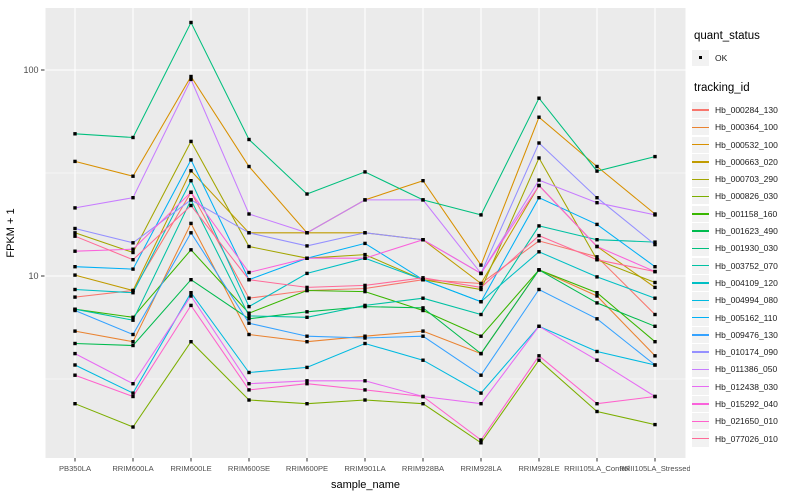  I want to click on tracking-id-key-Hb_011386_050: Hb_011386_050, so click(745, 369).